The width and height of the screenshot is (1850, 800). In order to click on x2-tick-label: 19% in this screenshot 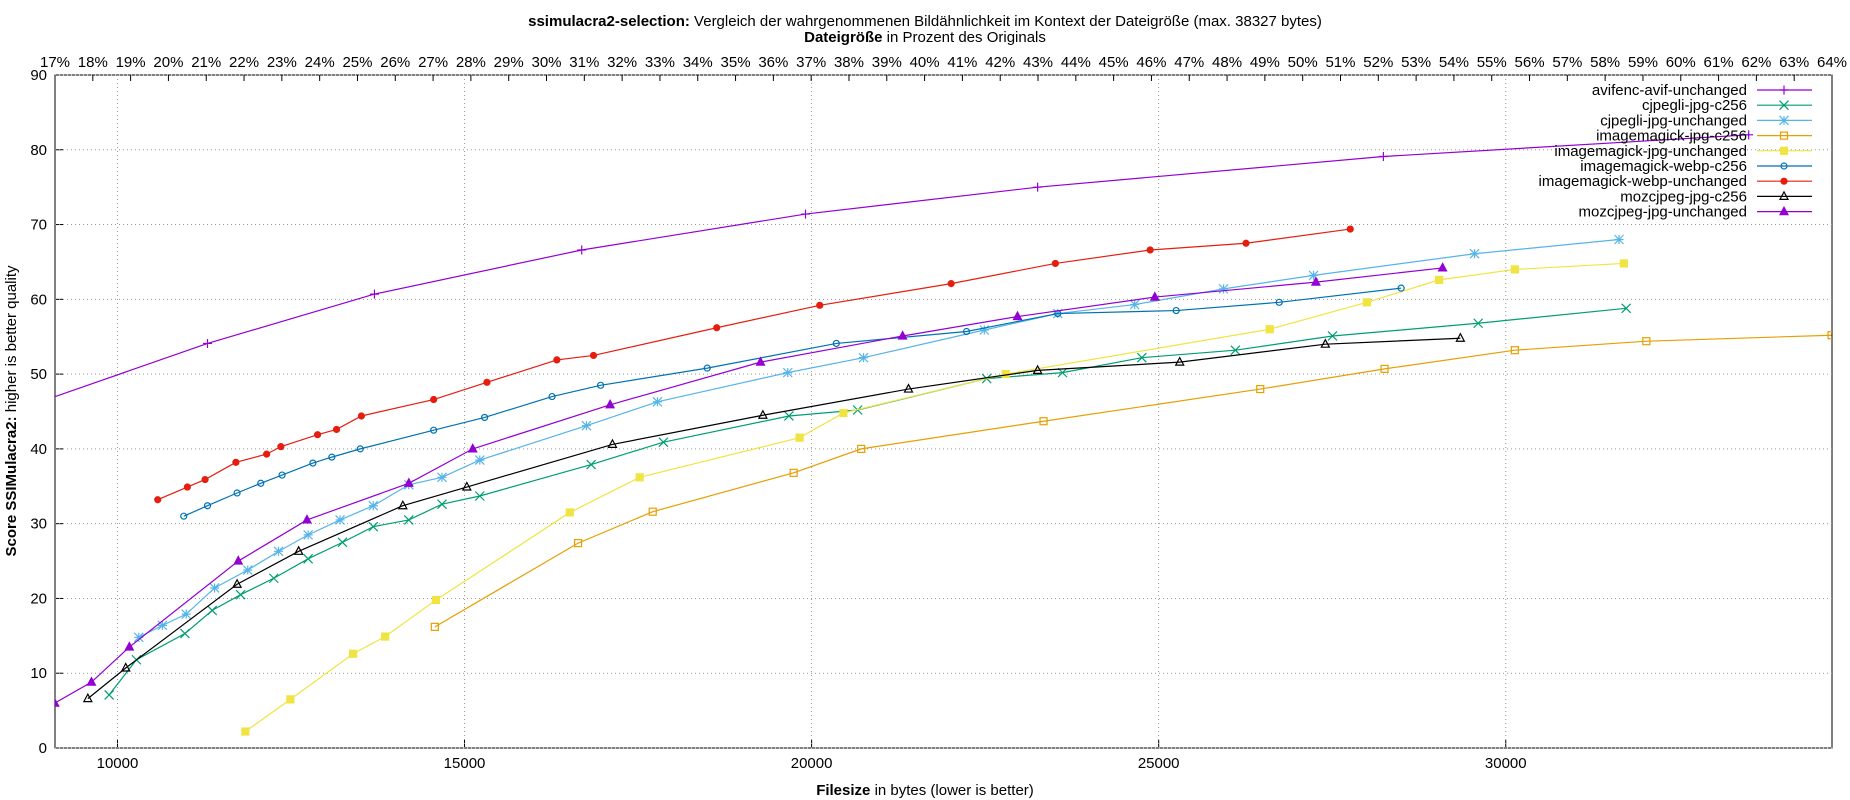, I will do `click(131, 62)`.